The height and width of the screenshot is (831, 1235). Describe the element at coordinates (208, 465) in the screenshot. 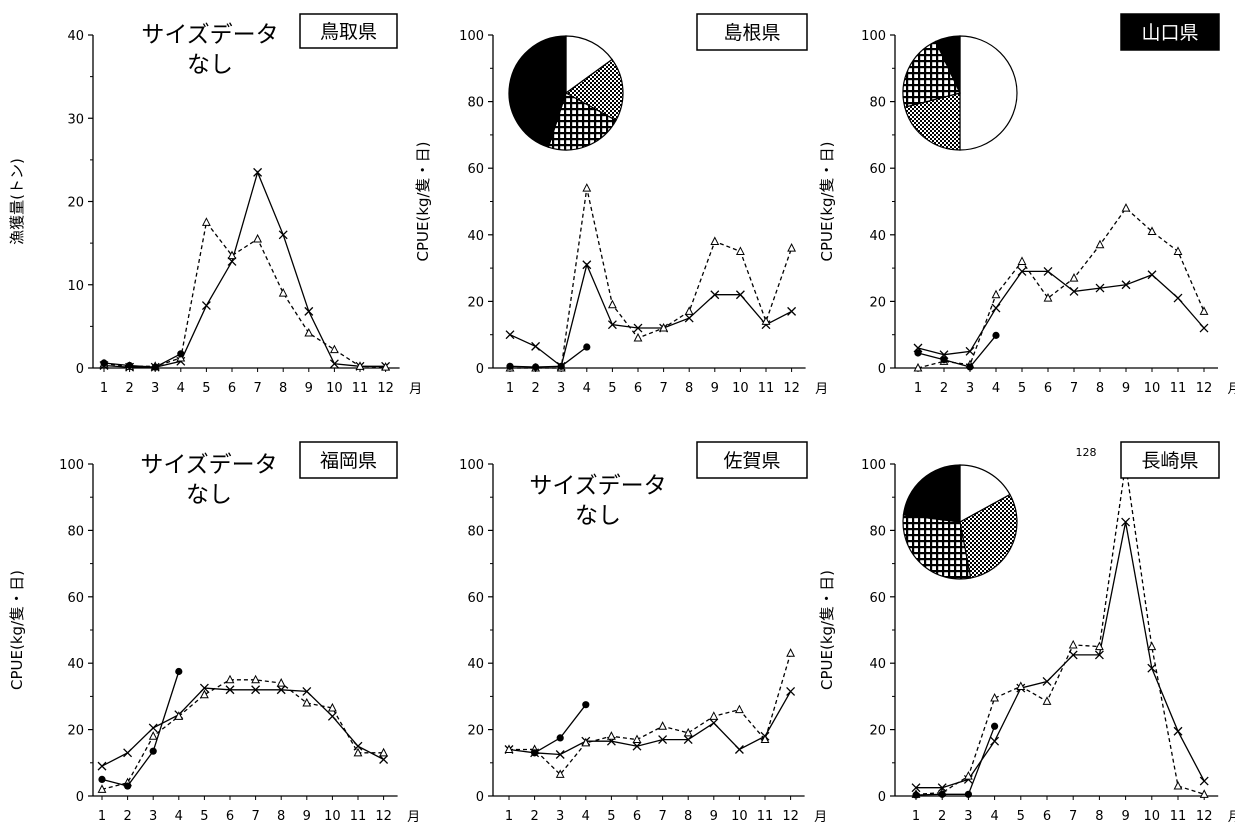

I see `no-size-data-note: サイズデータ` at that location.